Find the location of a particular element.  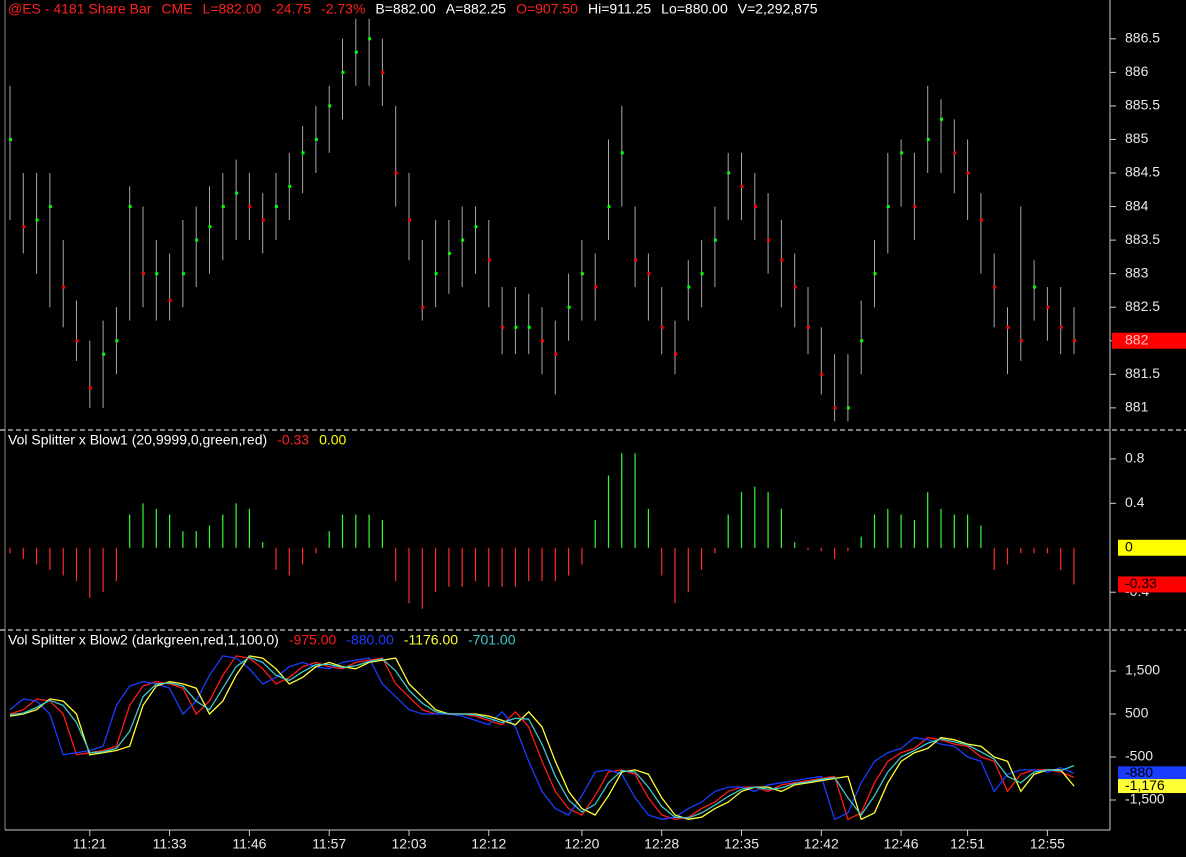

last-price-box is located at coordinates (1149, 340).